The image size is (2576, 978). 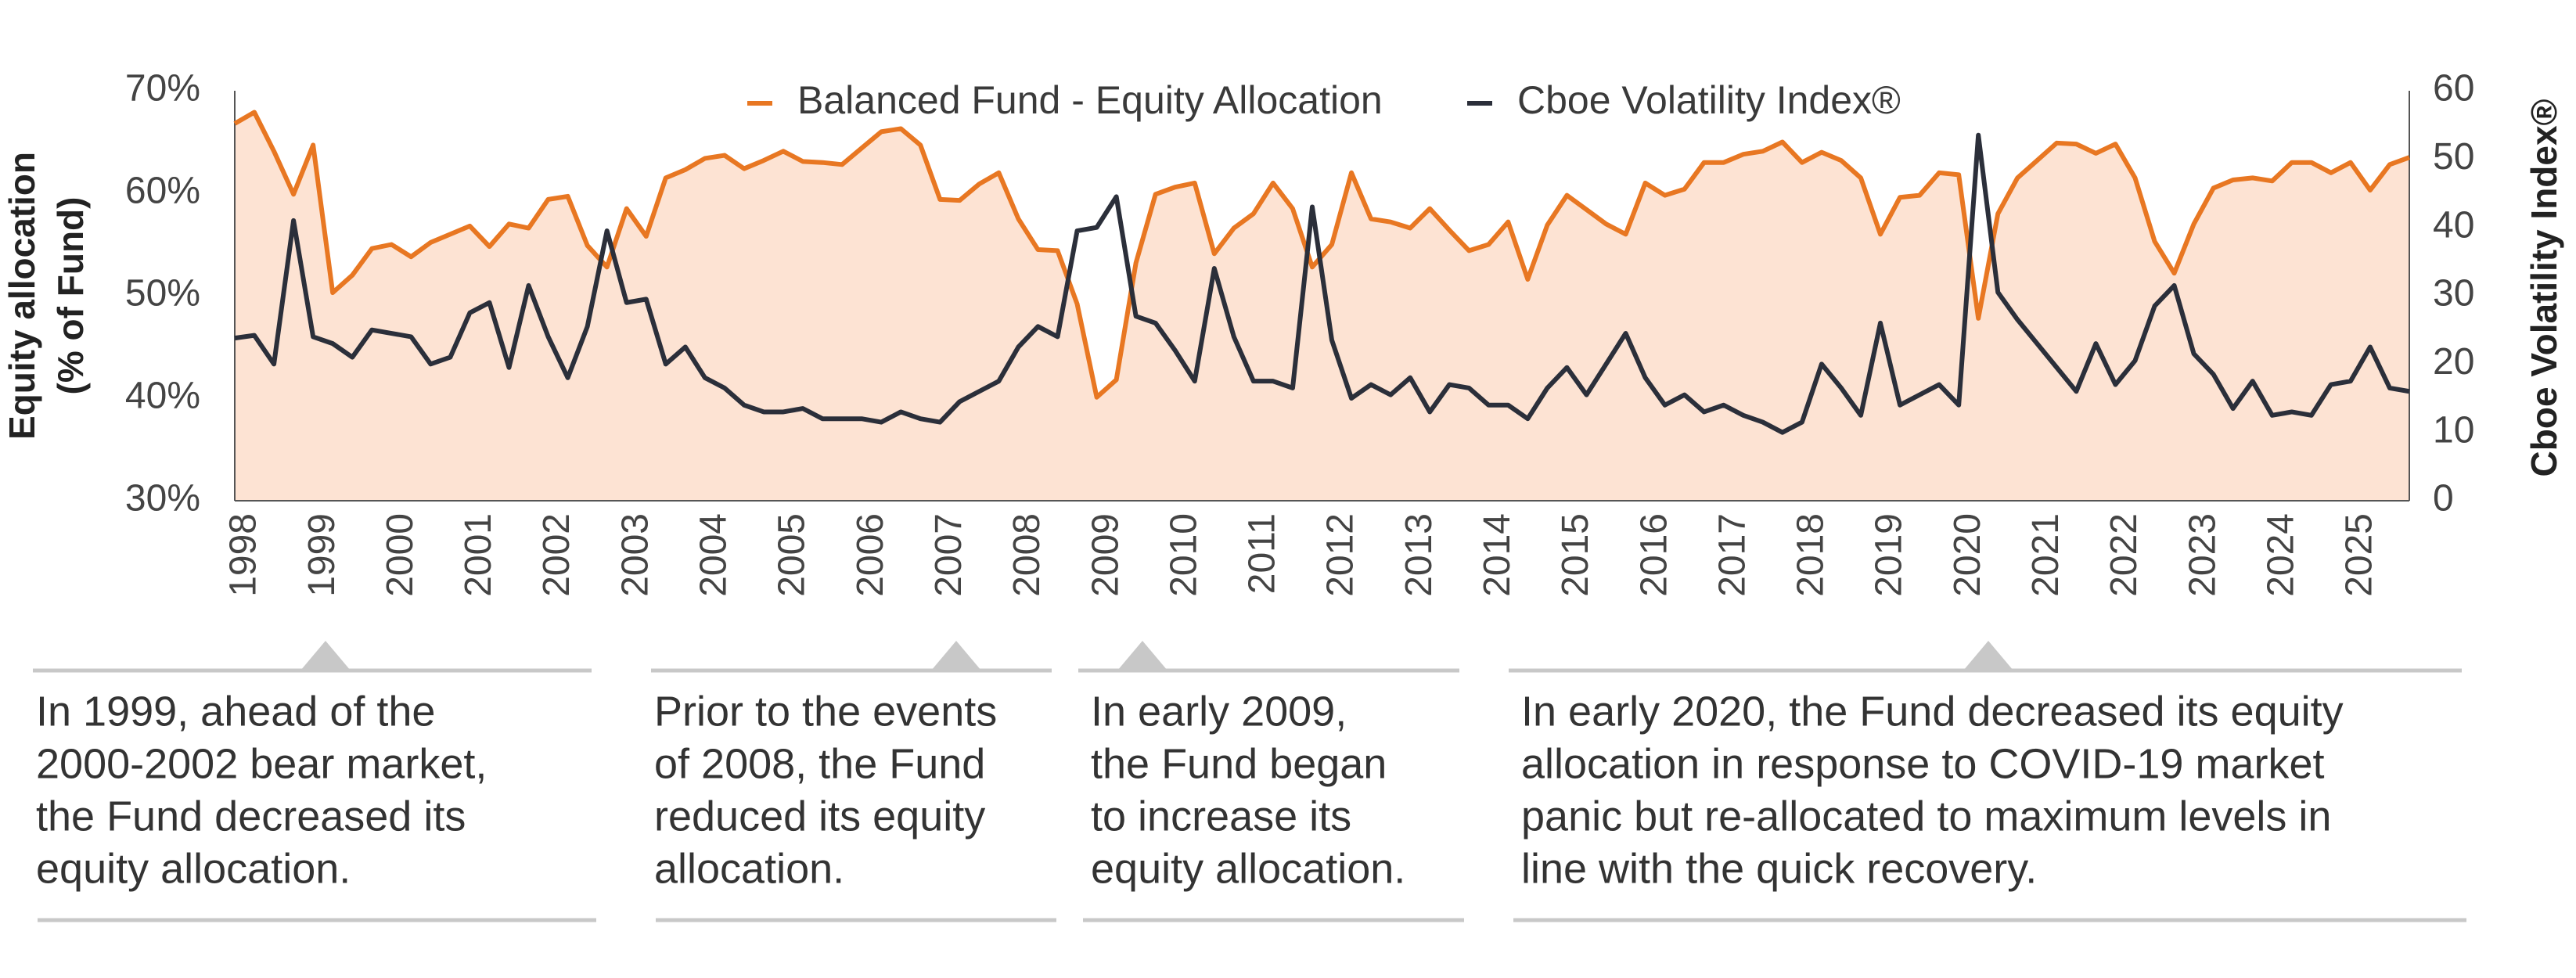 I want to click on note-text: the Fund decreased its, so click(x=251, y=816).